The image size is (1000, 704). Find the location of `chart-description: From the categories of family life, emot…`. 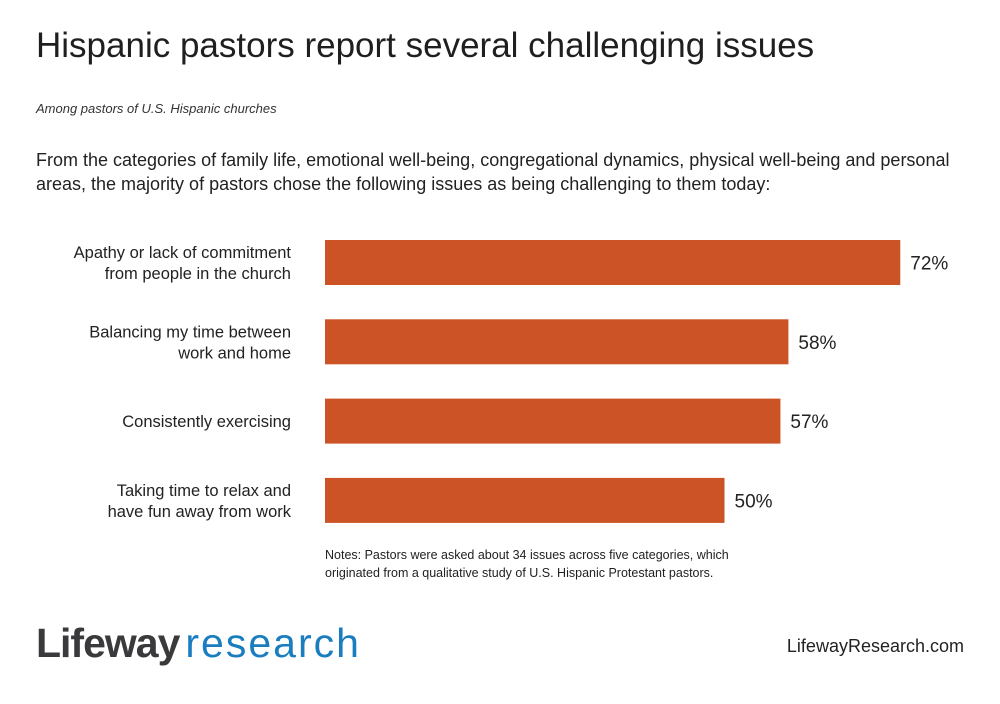

chart-description: From the categories of family life, emot… is located at coordinates (493, 172).